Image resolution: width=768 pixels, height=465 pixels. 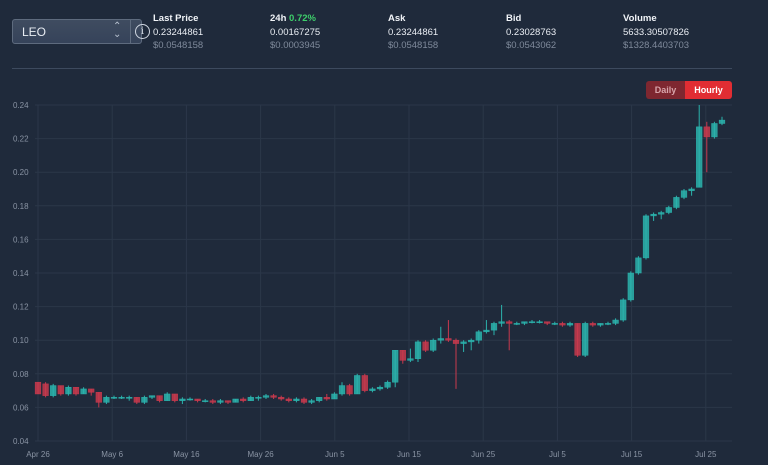 What do you see at coordinates (295, 18) in the screenshot?
I see `stat-label: 24h 0.72%` at bounding box center [295, 18].